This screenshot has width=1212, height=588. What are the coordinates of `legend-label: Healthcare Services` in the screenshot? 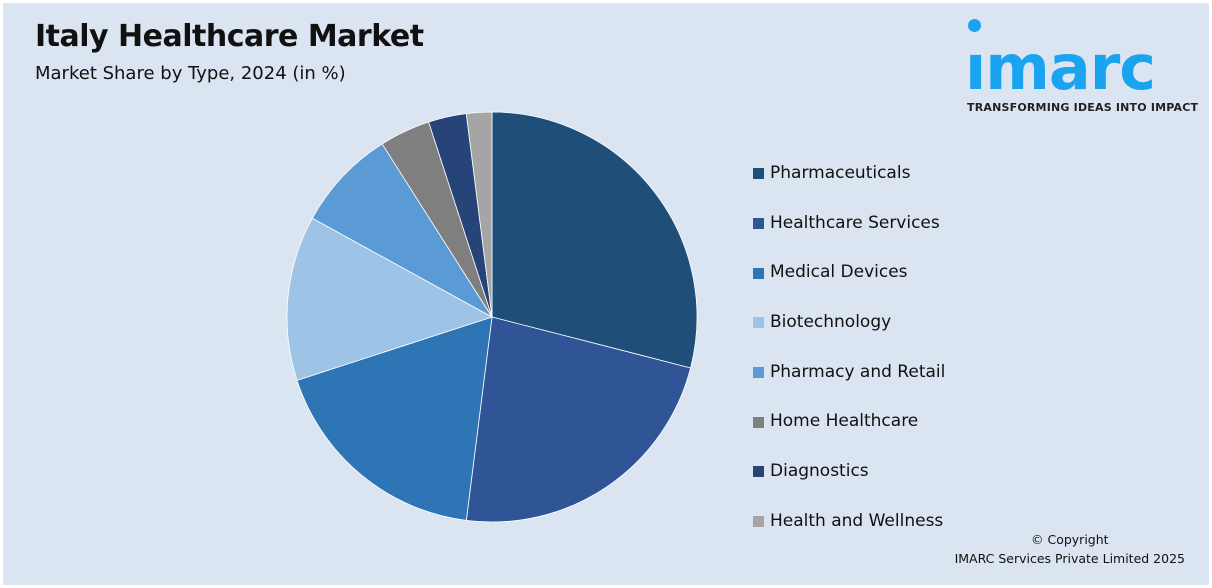 It's located at (855, 222).